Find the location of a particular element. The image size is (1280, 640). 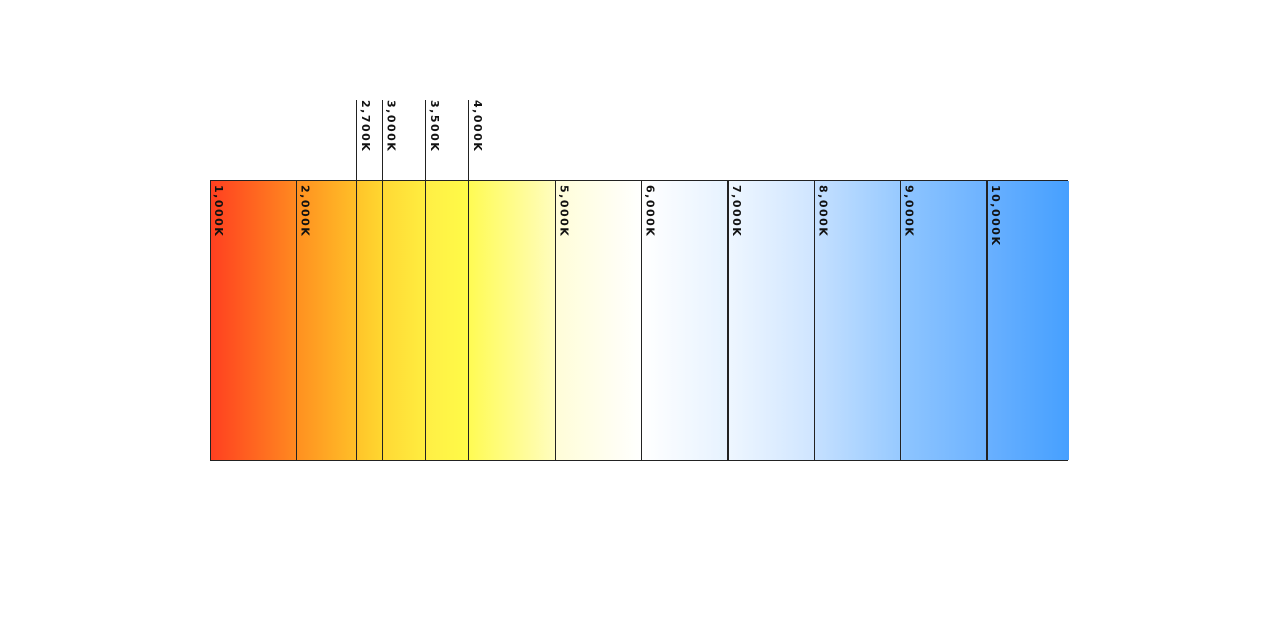

divider-5000k is located at coordinates (555, 320).